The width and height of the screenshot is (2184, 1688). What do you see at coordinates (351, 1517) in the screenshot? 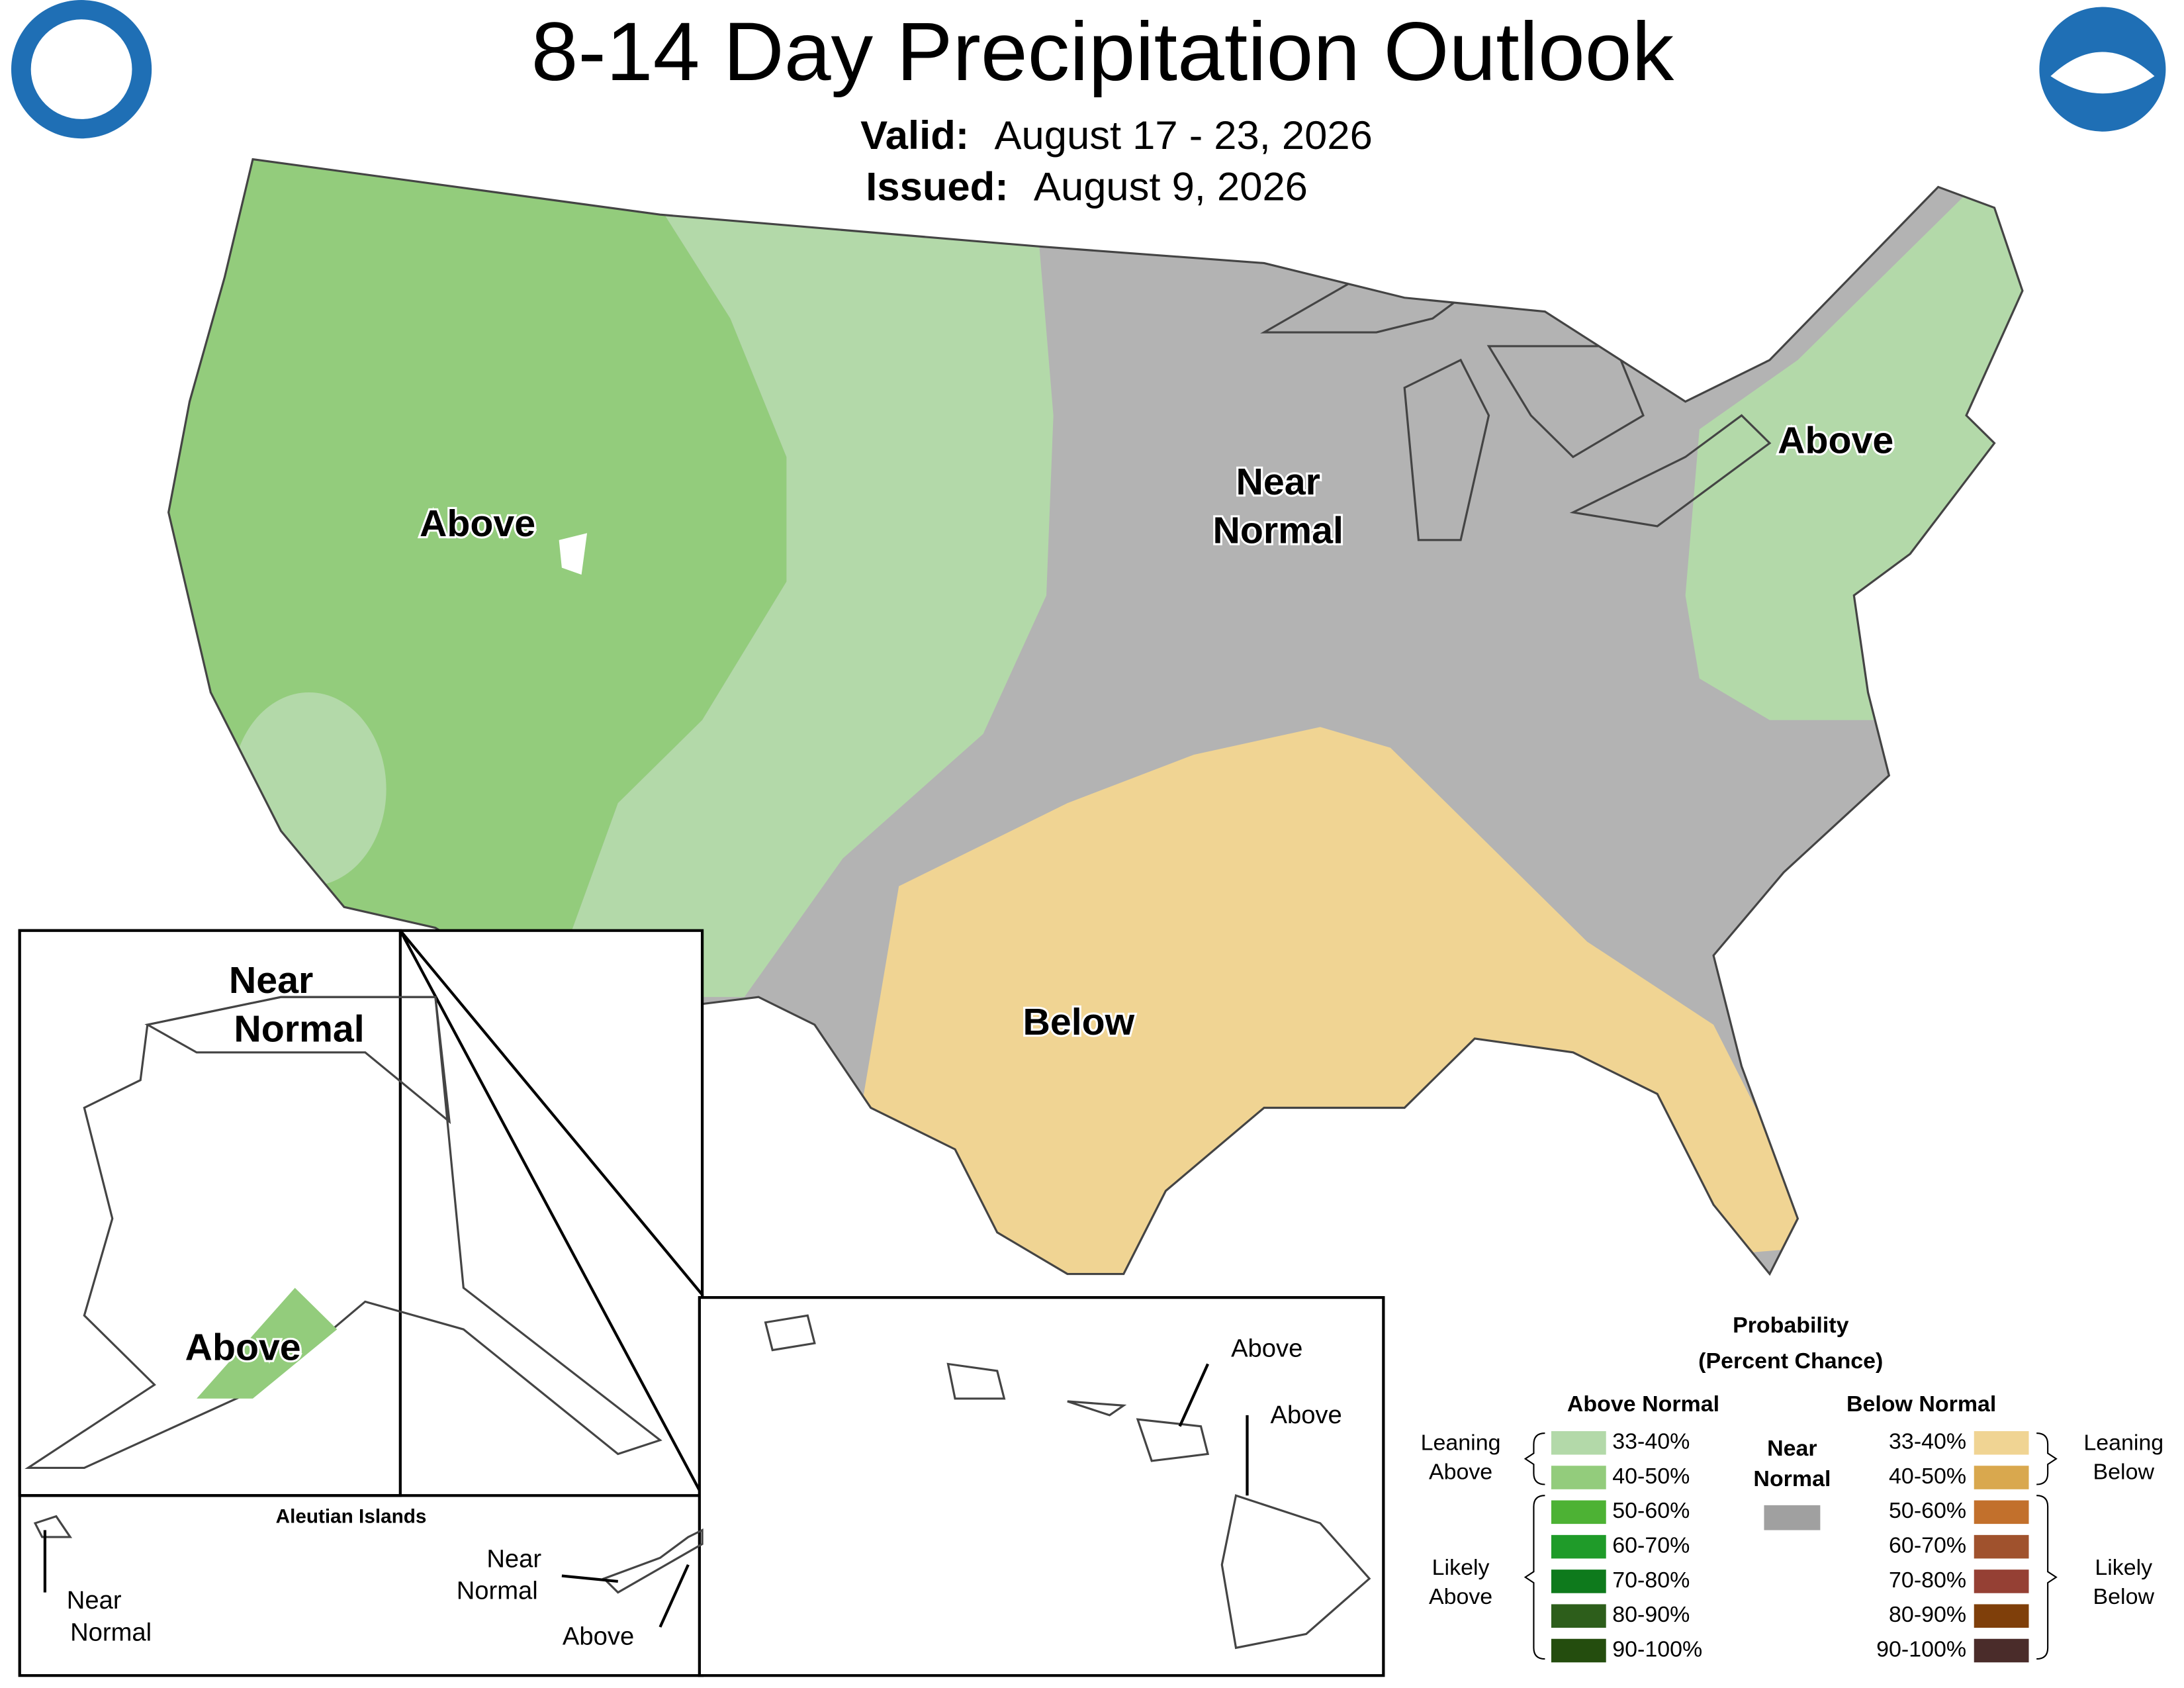
I see `inset-title: Aleutian Islands` at bounding box center [351, 1517].